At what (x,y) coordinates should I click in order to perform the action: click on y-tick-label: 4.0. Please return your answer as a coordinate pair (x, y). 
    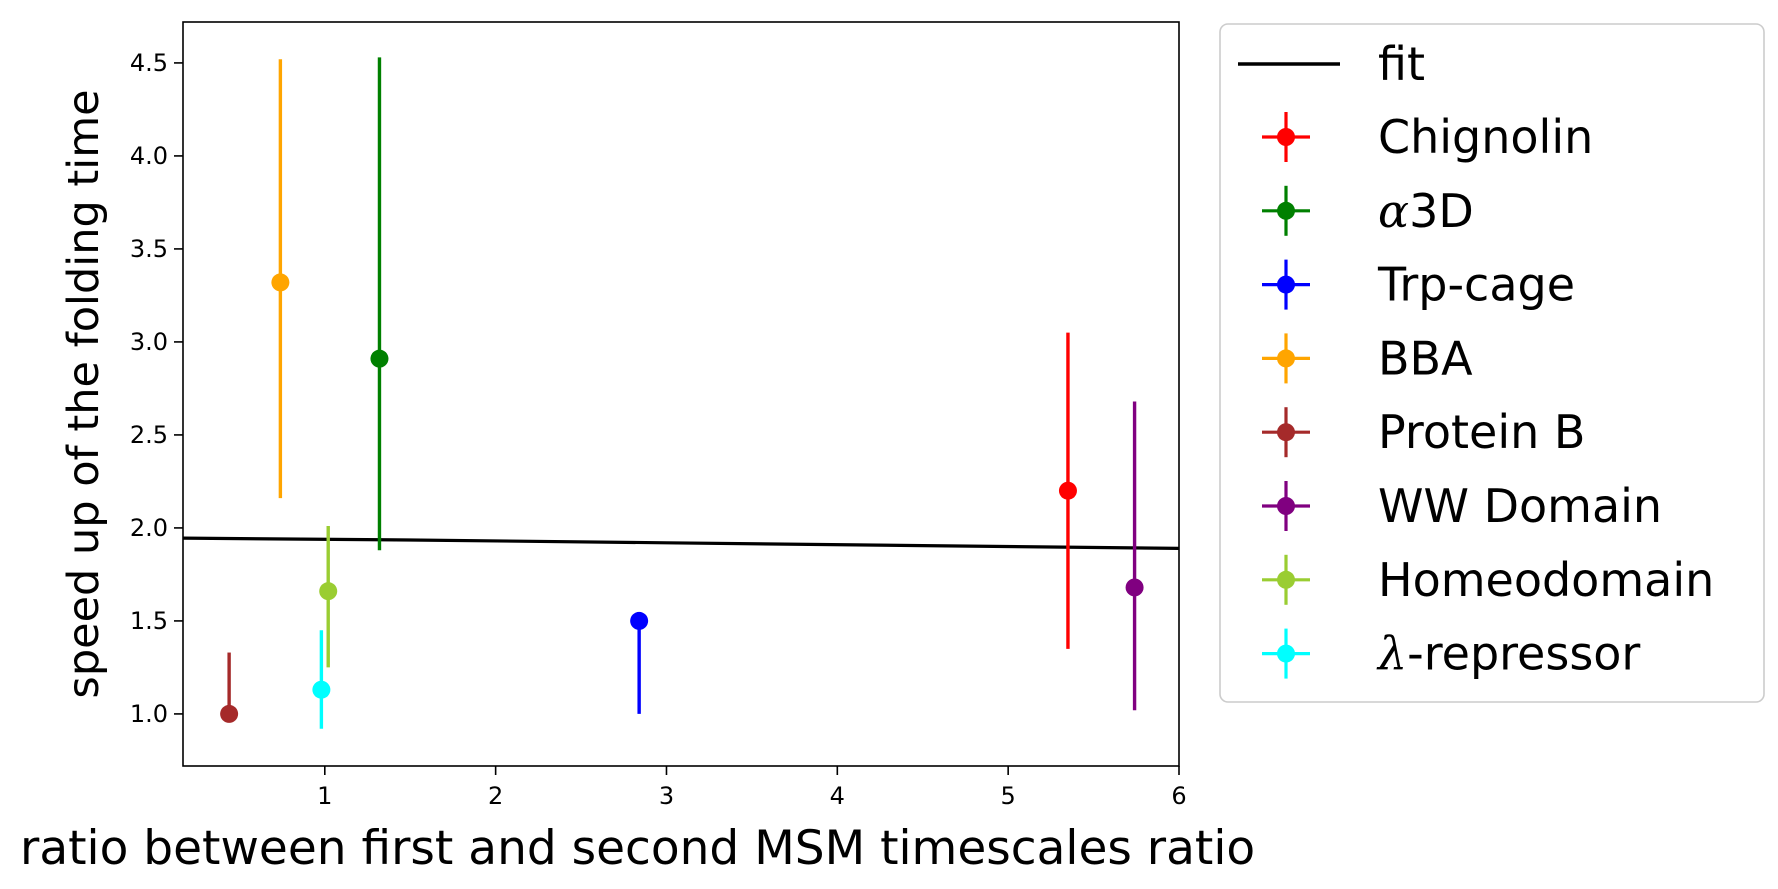
    Looking at the image, I should click on (149, 156).